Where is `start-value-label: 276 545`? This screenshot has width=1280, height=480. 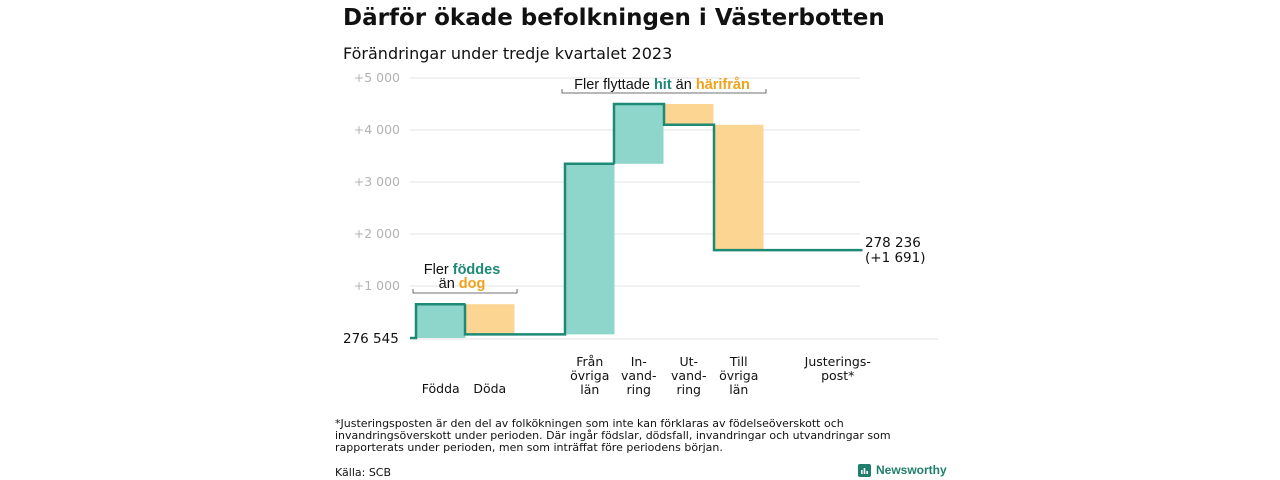 start-value-label: 276 545 is located at coordinates (371, 339).